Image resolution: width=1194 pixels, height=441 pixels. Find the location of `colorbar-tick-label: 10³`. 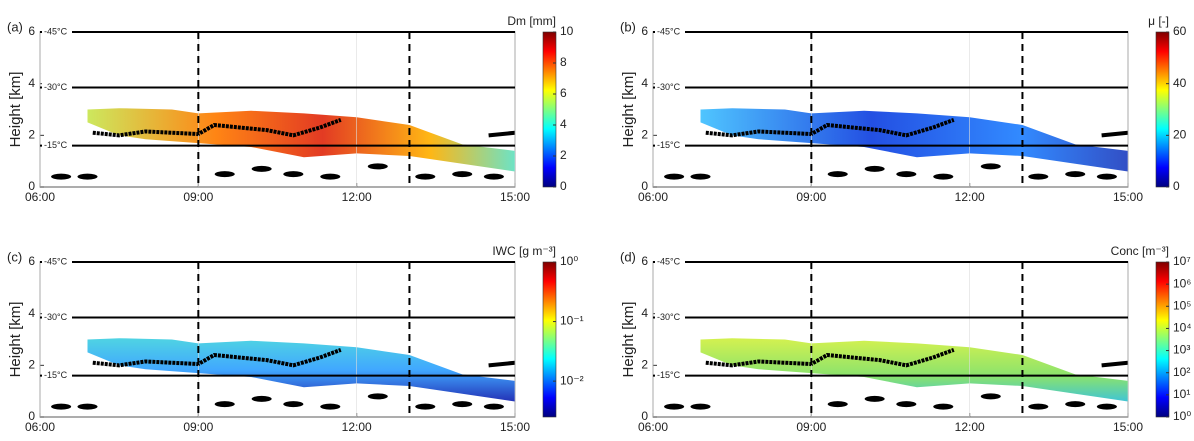

colorbar-tick-label: 10³ is located at coordinates (1181, 350).